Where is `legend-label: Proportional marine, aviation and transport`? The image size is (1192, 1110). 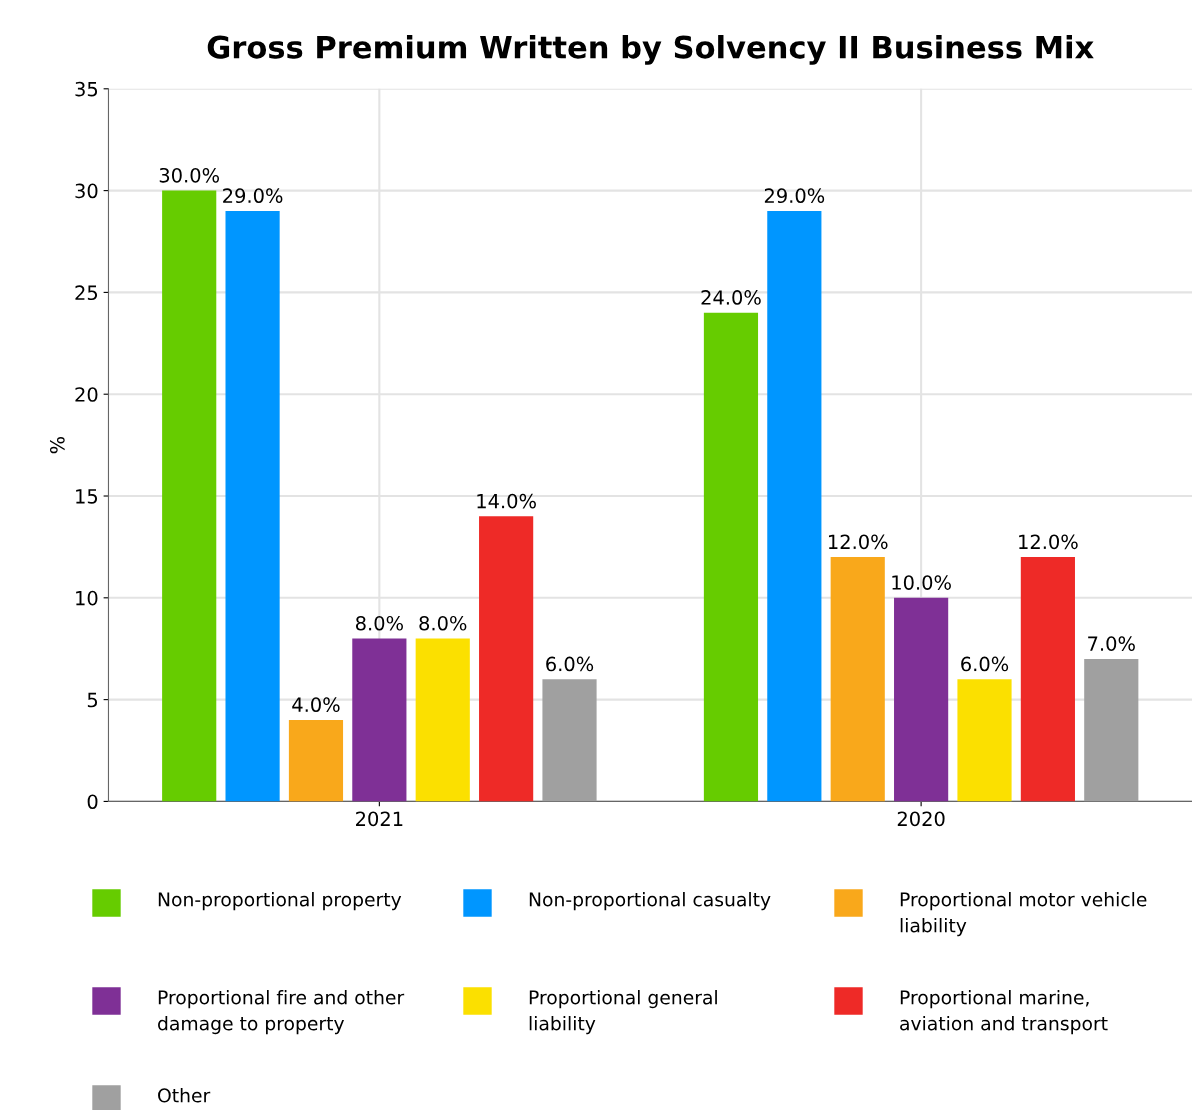
legend-label: Proportional marine, aviation and transport is located at coordinates (1004, 1012).